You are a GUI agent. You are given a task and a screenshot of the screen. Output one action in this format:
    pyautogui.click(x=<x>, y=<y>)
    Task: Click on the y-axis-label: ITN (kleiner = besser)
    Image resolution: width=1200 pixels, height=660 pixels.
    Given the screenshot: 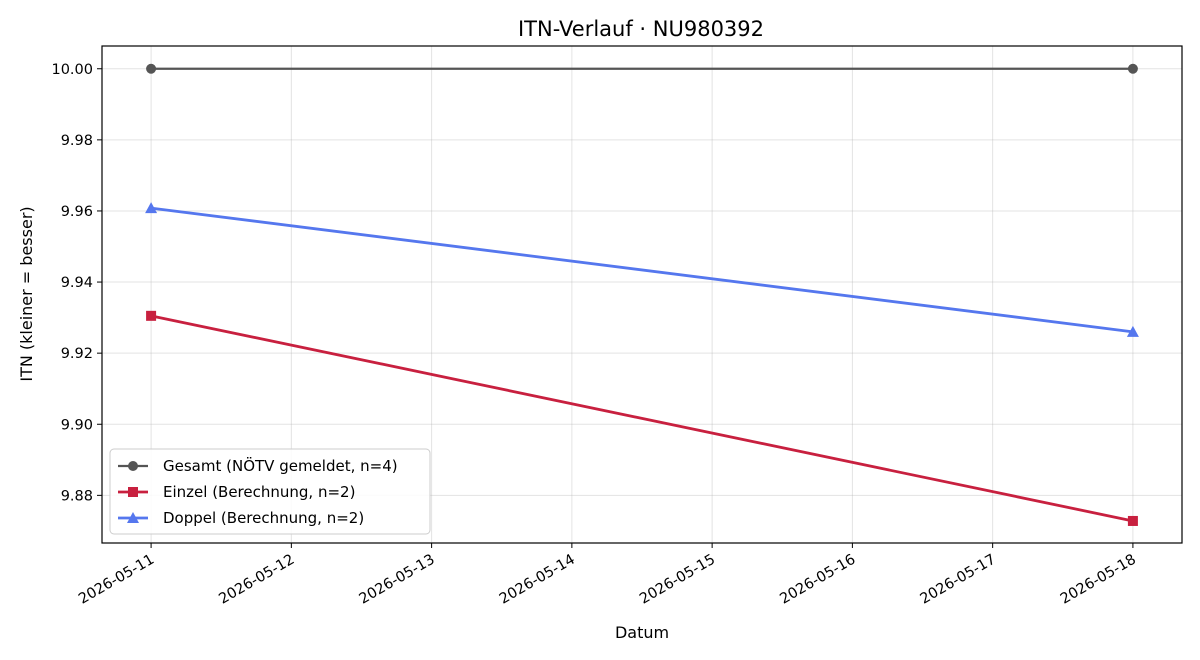 What is the action you would take?
    pyautogui.click(x=26, y=293)
    